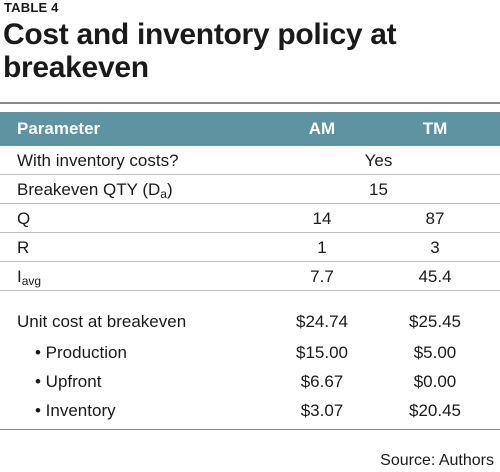 This screenshot has height=472, width=500. Describe the element at coordinates (163, 194) in the screenshot. I see `param-subscript: a` at that location.